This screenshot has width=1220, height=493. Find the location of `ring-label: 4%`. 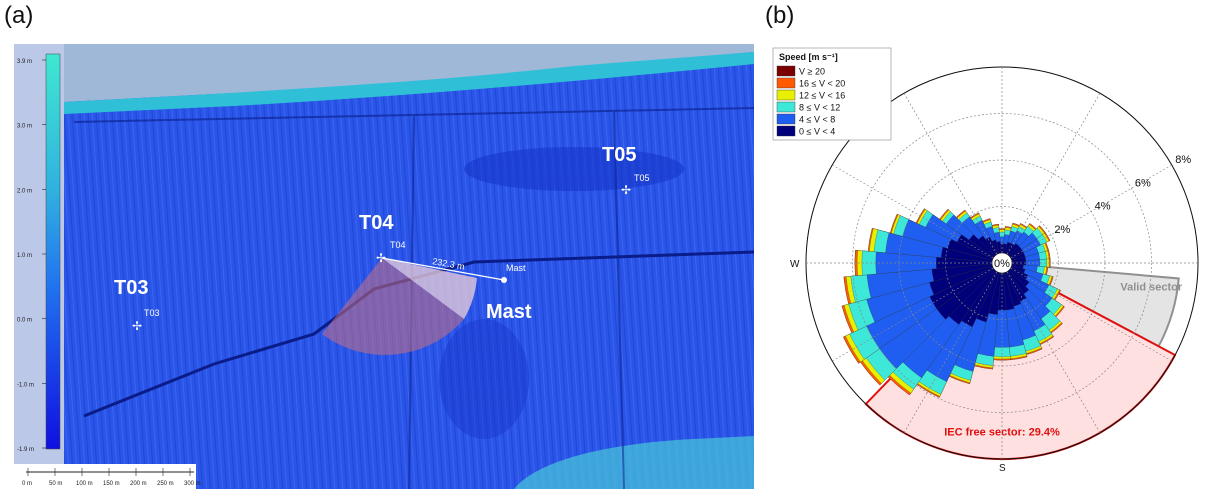

ring-label: 4% is located at coordinates (1103, 207).